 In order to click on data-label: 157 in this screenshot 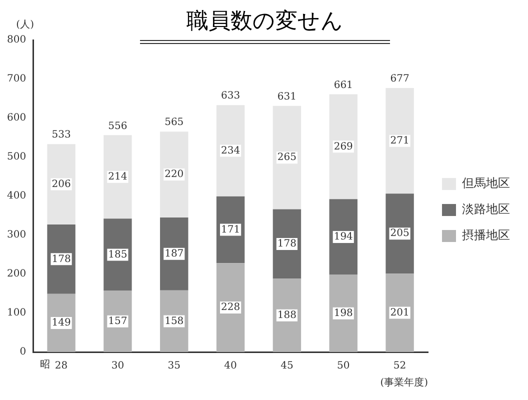, I will do `click(118, 321)`.